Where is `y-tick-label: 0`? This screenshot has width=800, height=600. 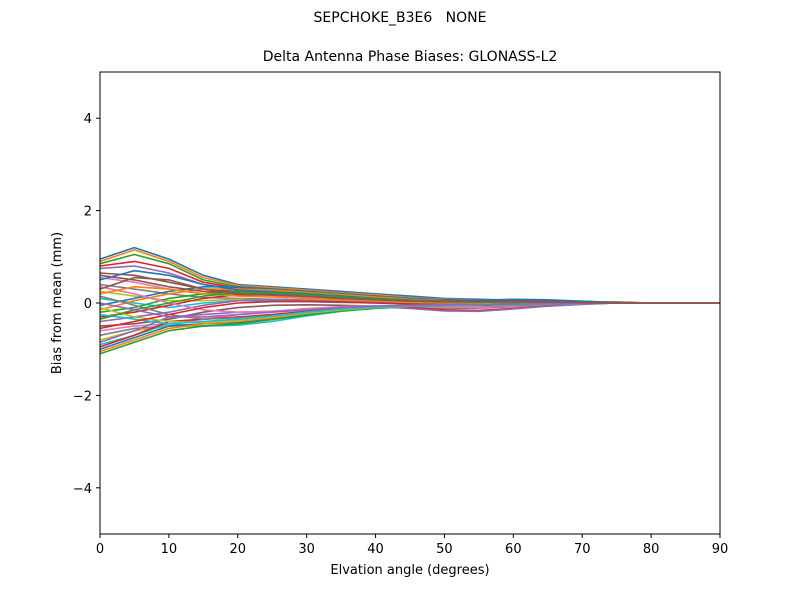 y-tick-label: 0 is located at coordinates (88, 304).